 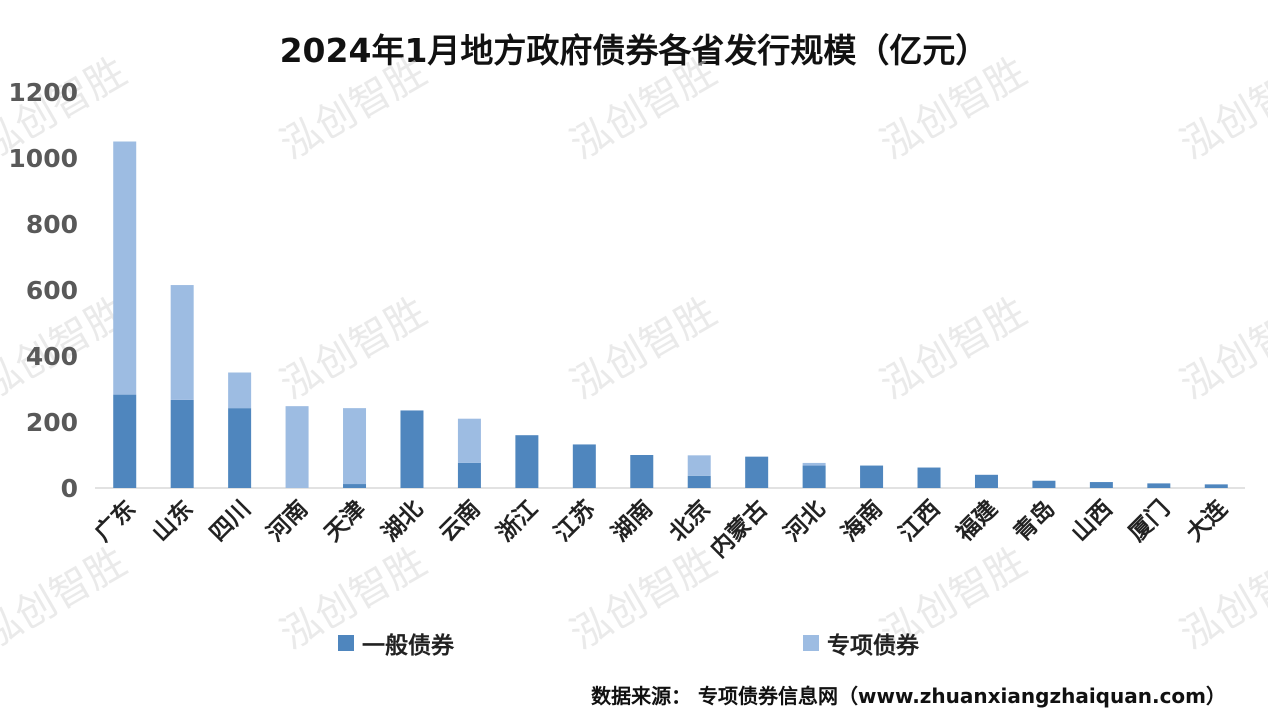 I want to click on x-tick-label: 青岛, so click(x=1035, y=521).